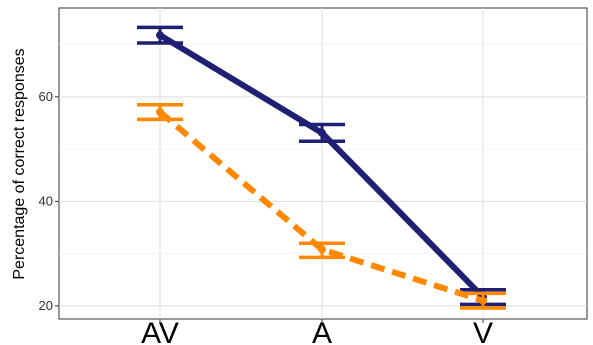  I want to click on x-tick-label-A: A, so click(322, 331).